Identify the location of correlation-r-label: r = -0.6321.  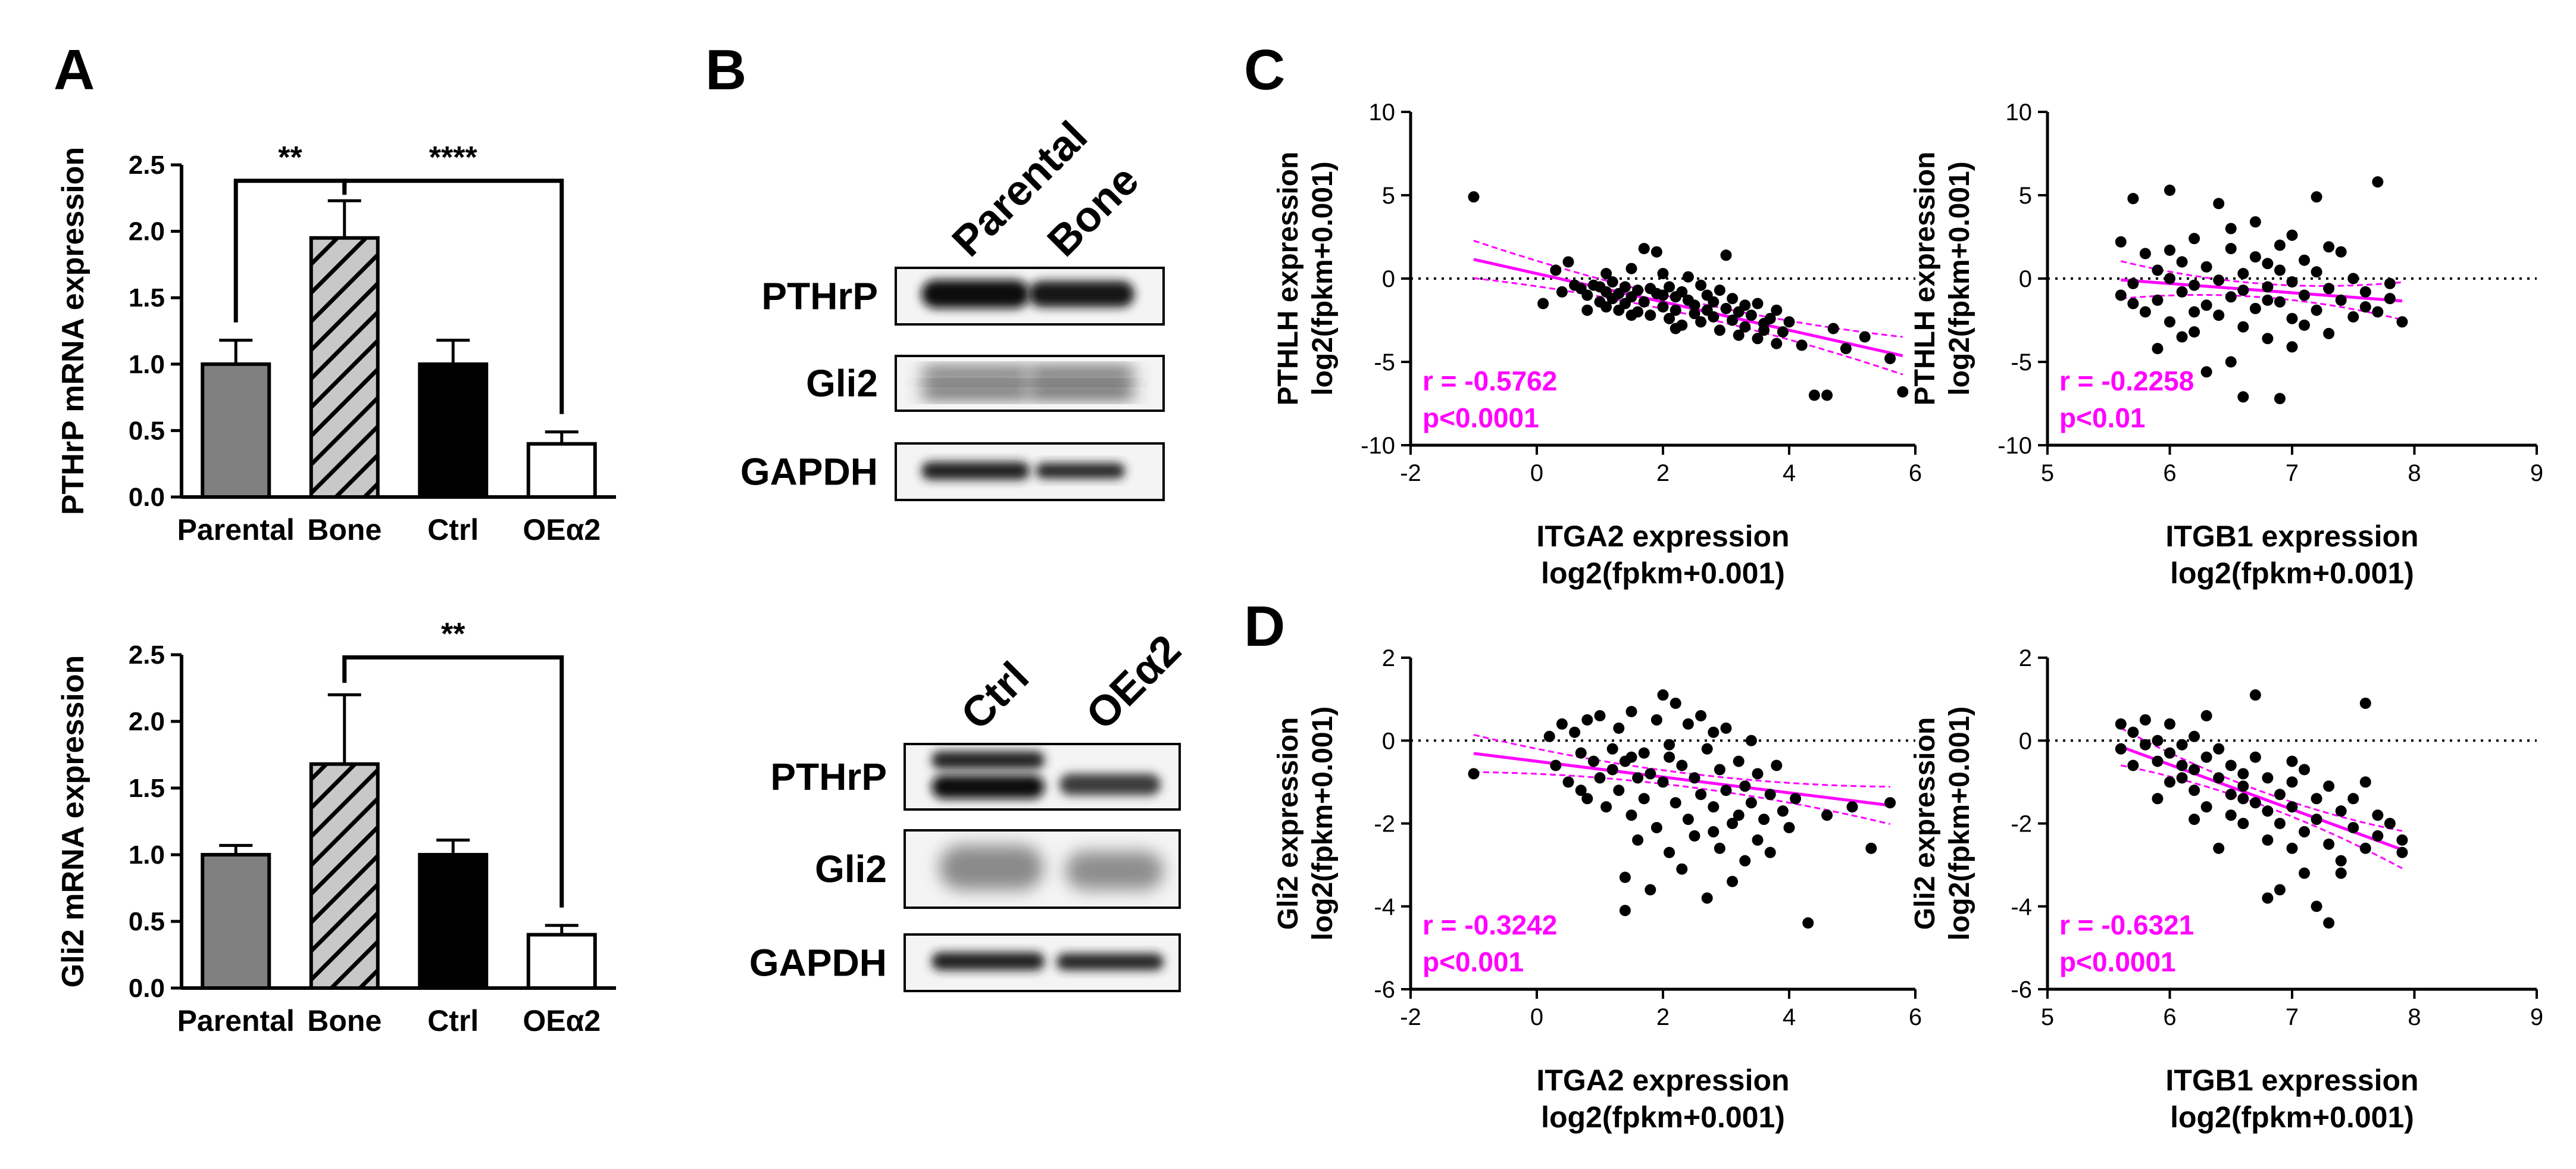
(2126, 924).